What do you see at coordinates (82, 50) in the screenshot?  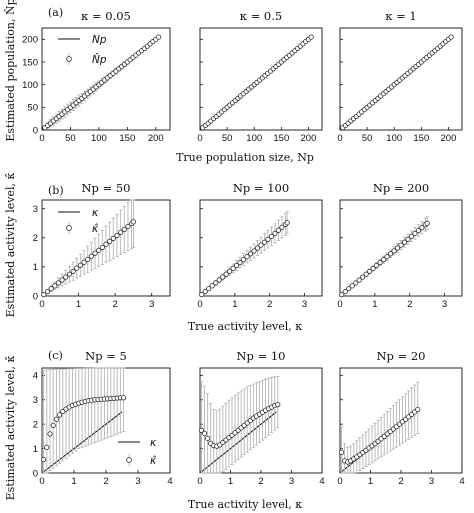 I see `legend-row-a: Np N̂p` at bounding box center [82, 50].